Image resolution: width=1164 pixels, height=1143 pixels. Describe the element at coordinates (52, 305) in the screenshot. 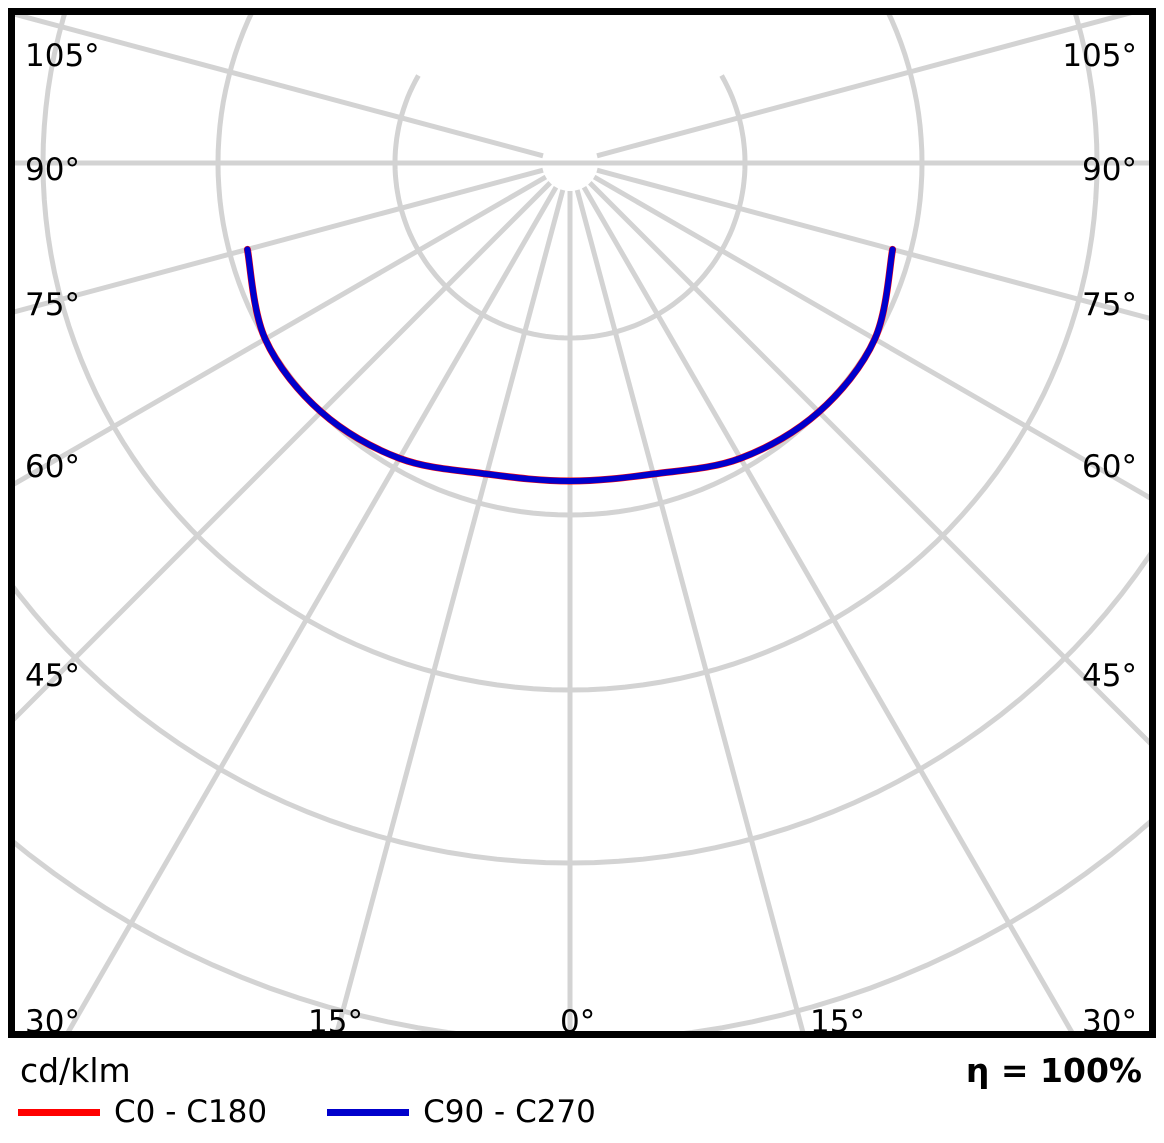

I see `angle-label-left-75: 75°` at that location.